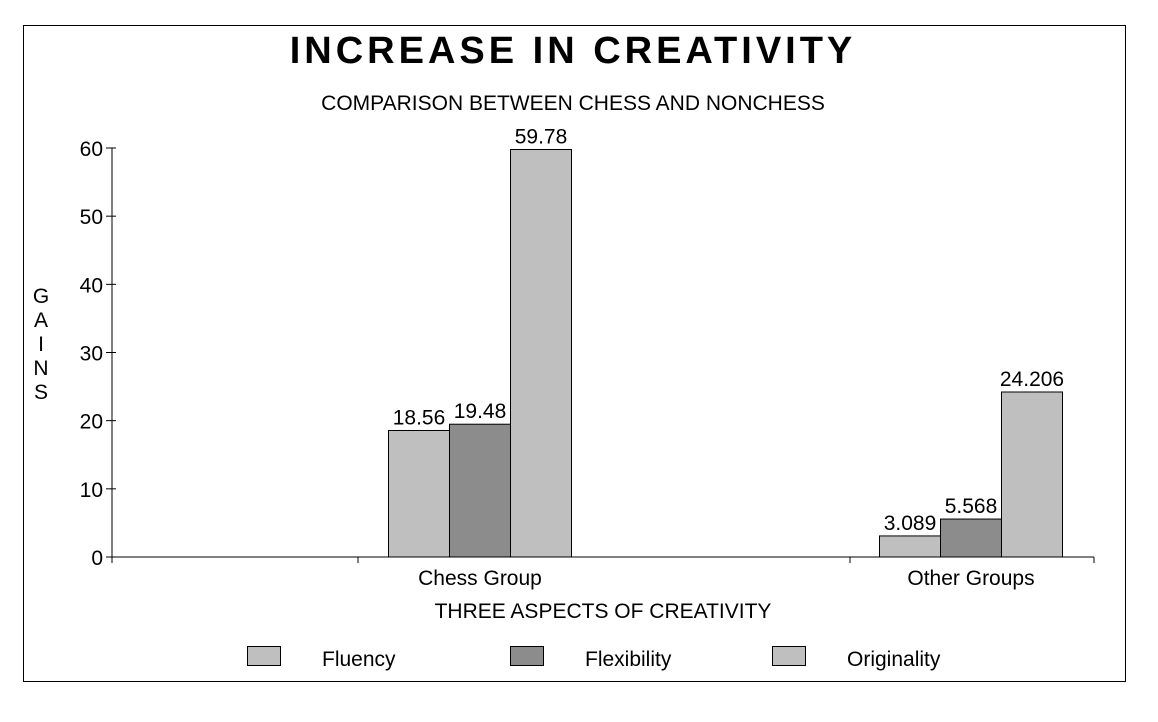 This screenshot has width=1158, height=722. I want to click on y-axis-label-letter: G, so click(41, 296).